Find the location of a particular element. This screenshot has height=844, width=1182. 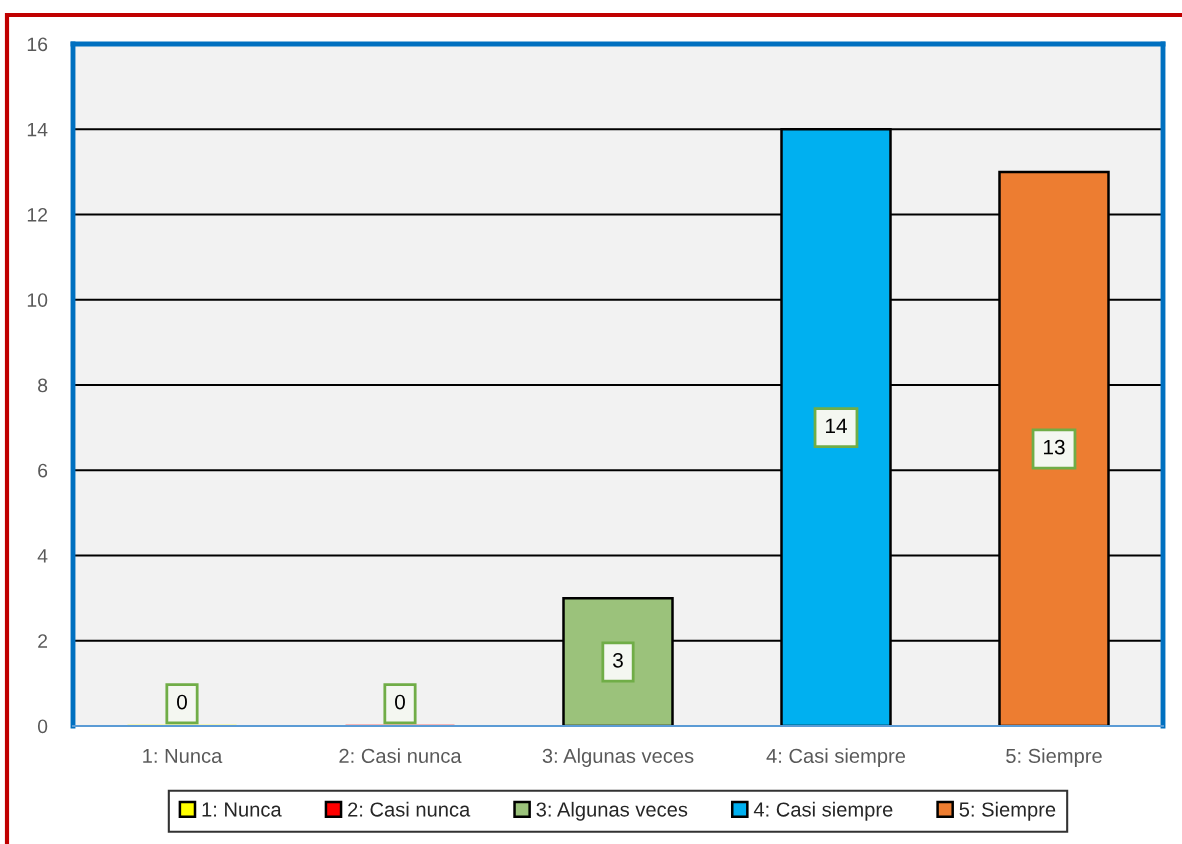

y-tick-label: 12 is located at coordinates (37, 214).